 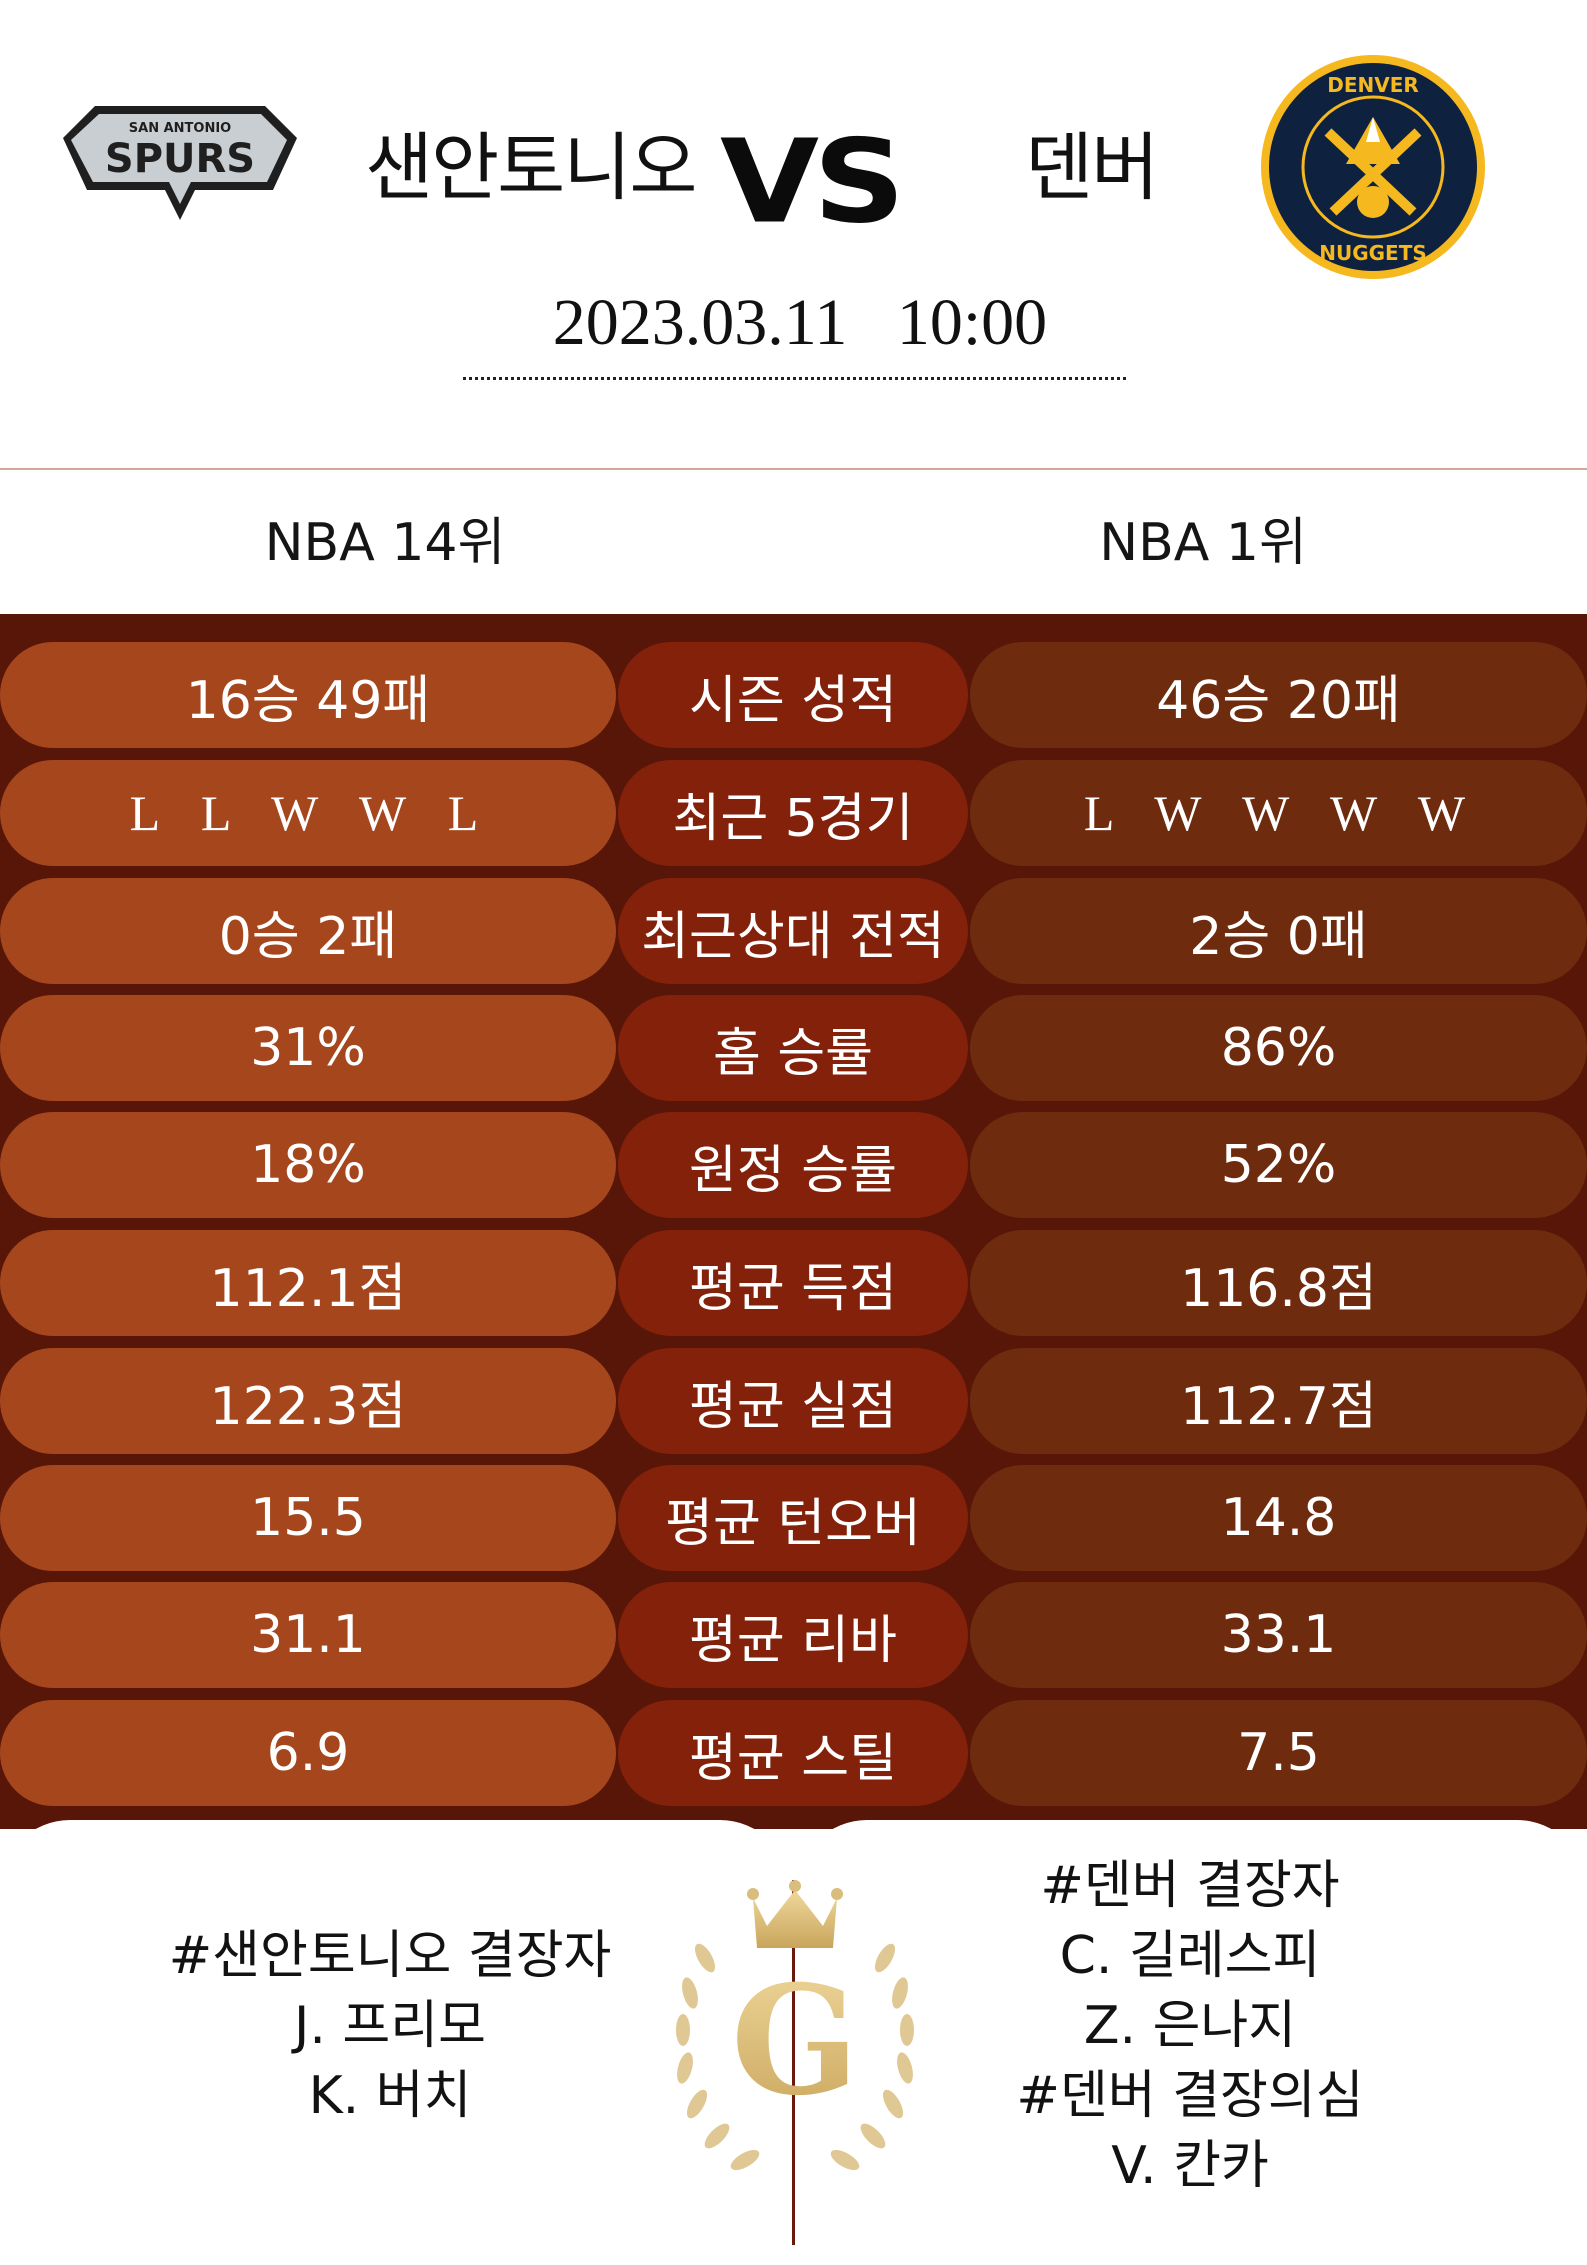 I want to click on away-absence-list: #덴버 결장자 C. 길레스피 Z. 은나지 #덴버 결장의심 V. 칸카, so click(x=1190, y=2026).